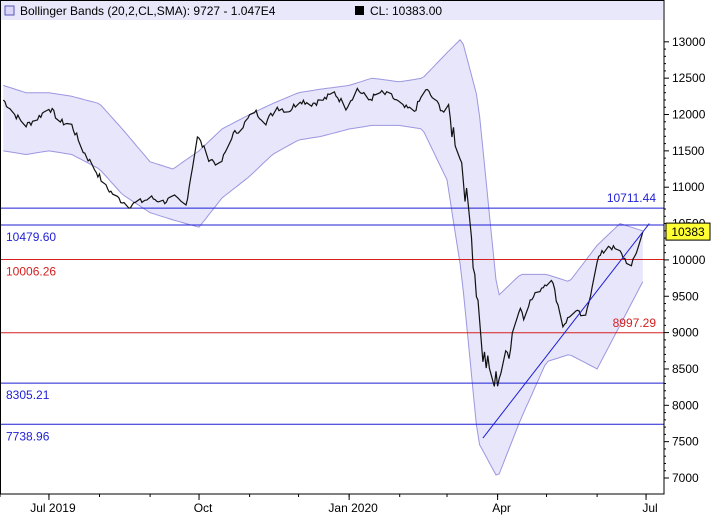  What do you see at coordinates (685, 405) in the screenshot?
I see `y-tick-label: 8000` at bounding box center [685, 405].